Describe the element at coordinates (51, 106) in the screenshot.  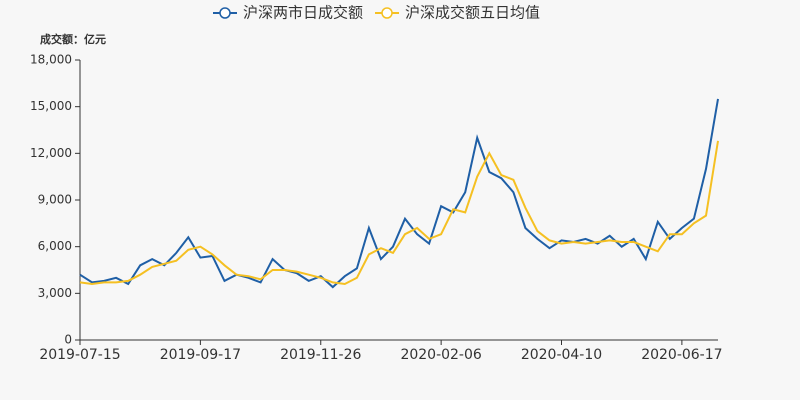
I see `y-tick-label: 15,000` at that location.